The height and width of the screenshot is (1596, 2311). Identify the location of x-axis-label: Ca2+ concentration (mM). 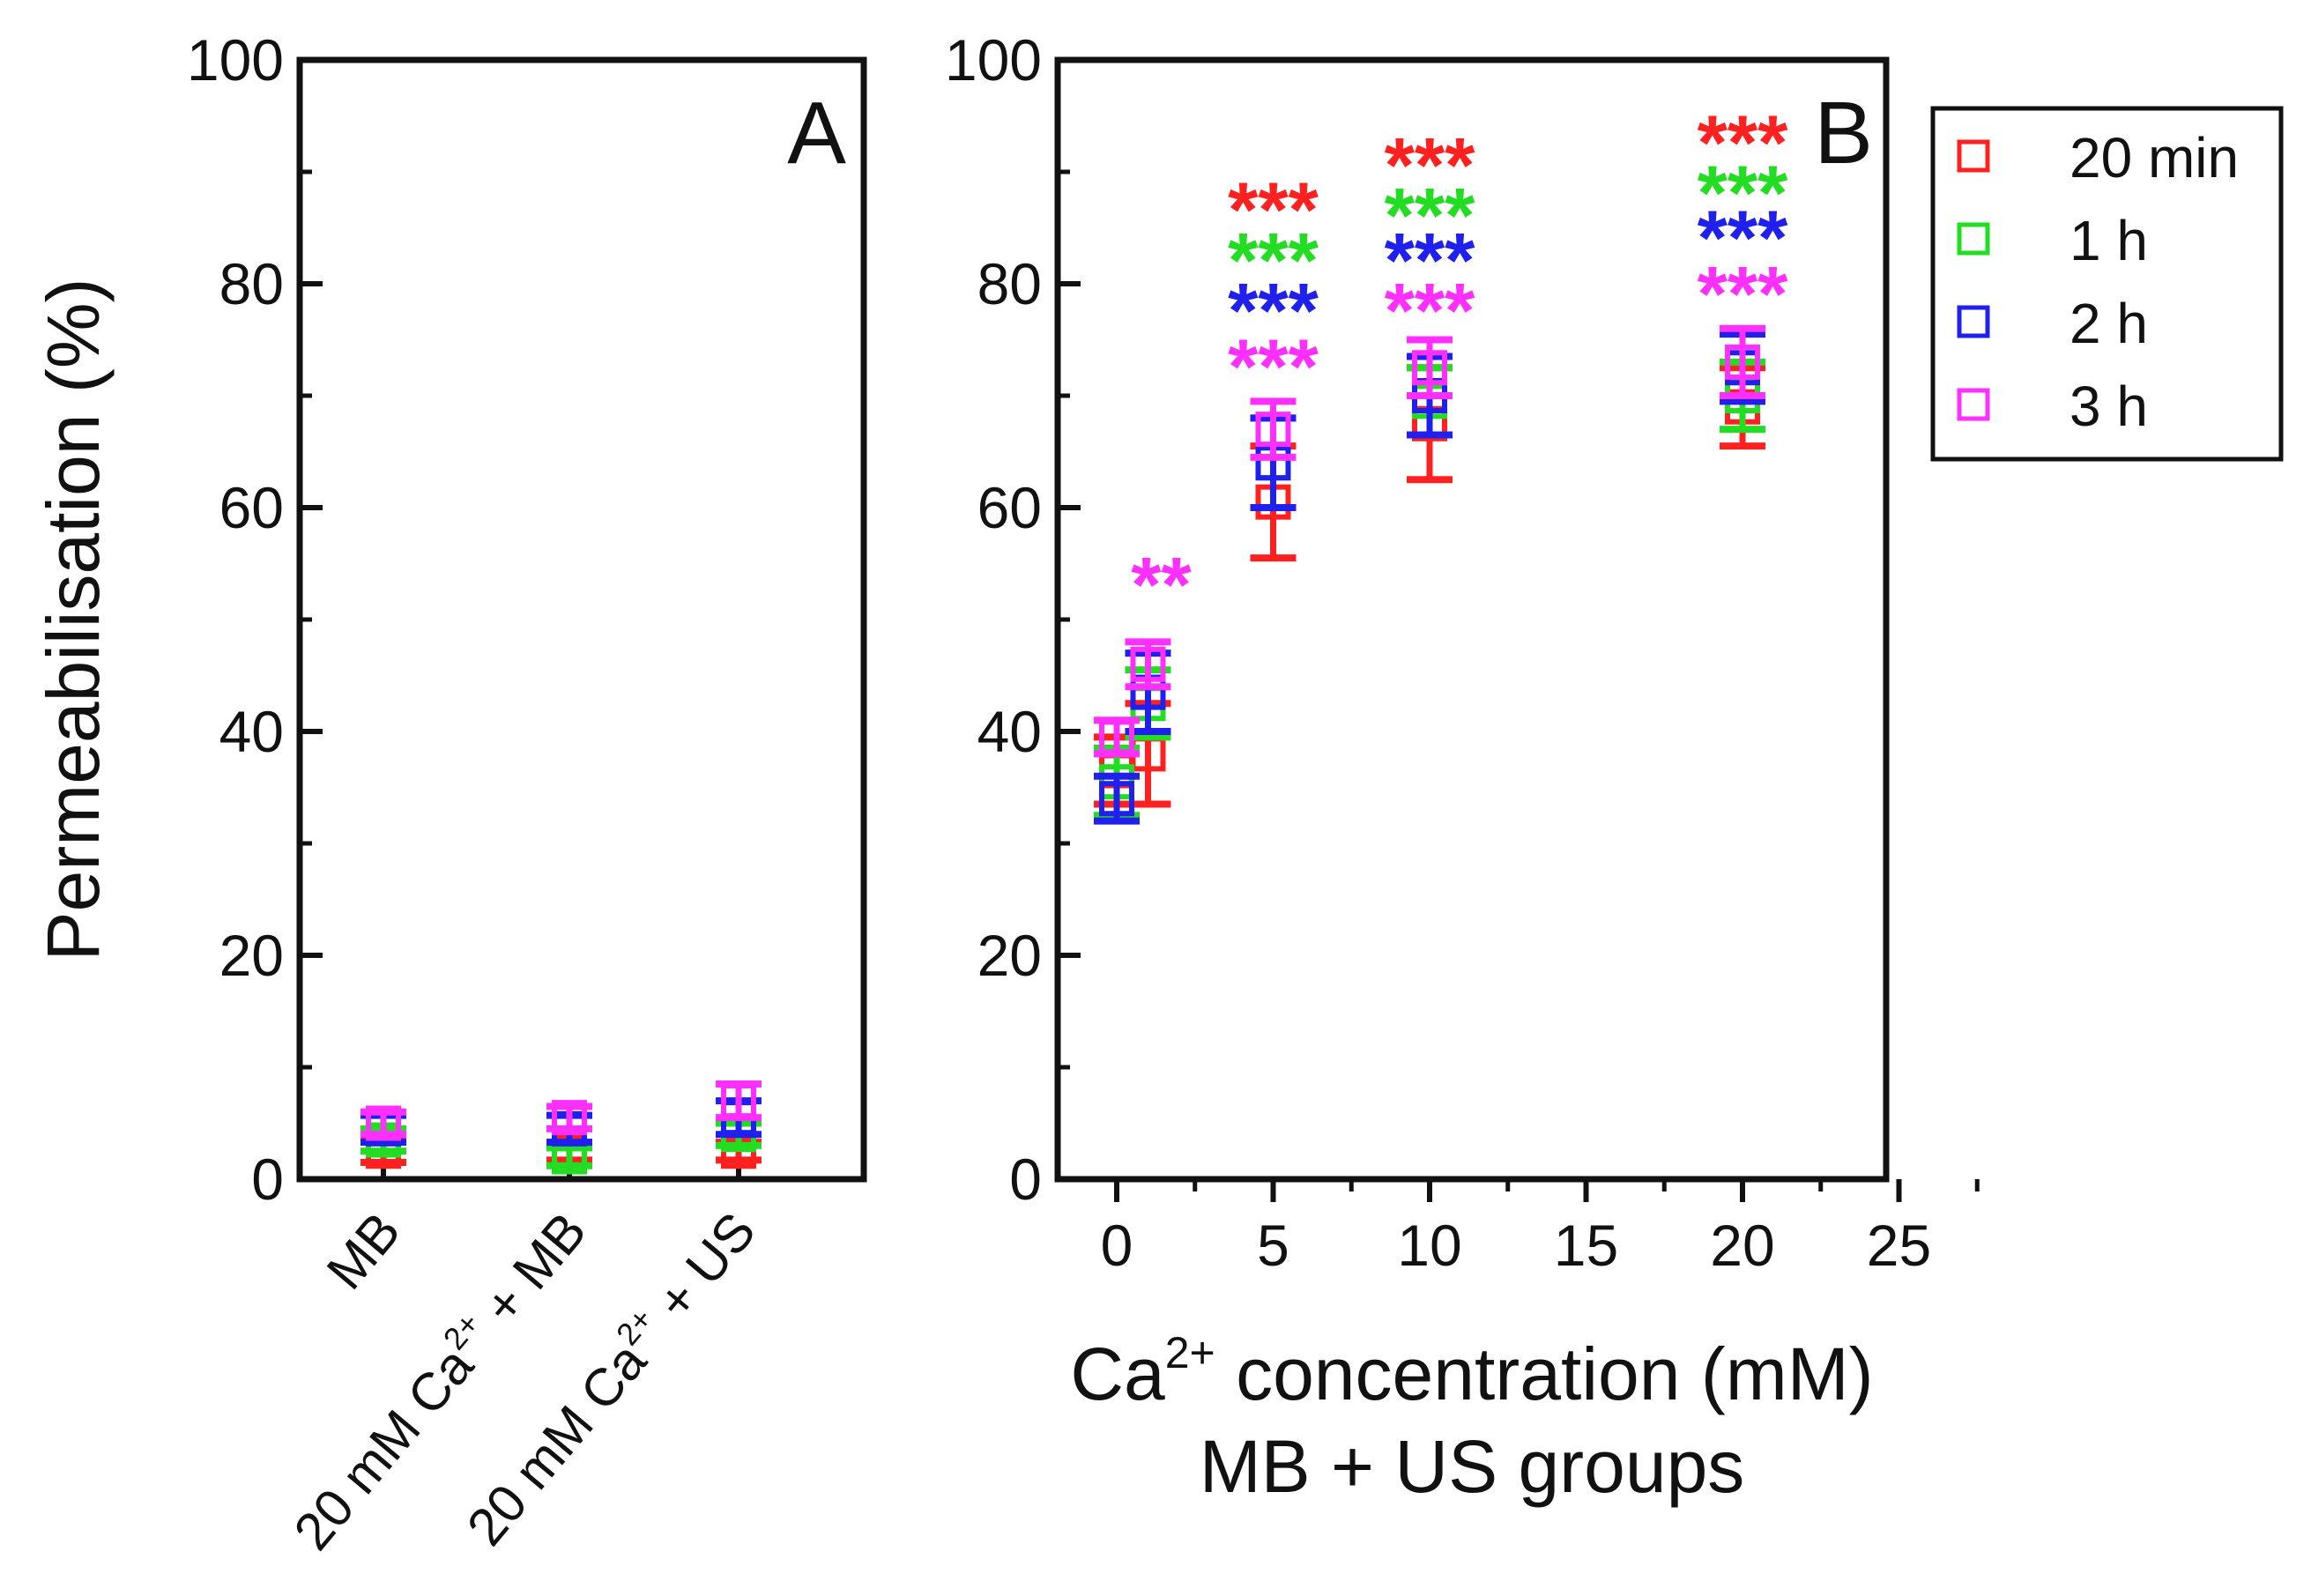
(1471, 1371).